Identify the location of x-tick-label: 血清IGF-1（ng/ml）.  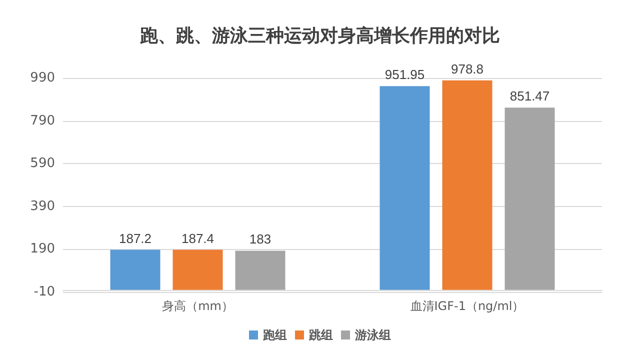
(467, 306).